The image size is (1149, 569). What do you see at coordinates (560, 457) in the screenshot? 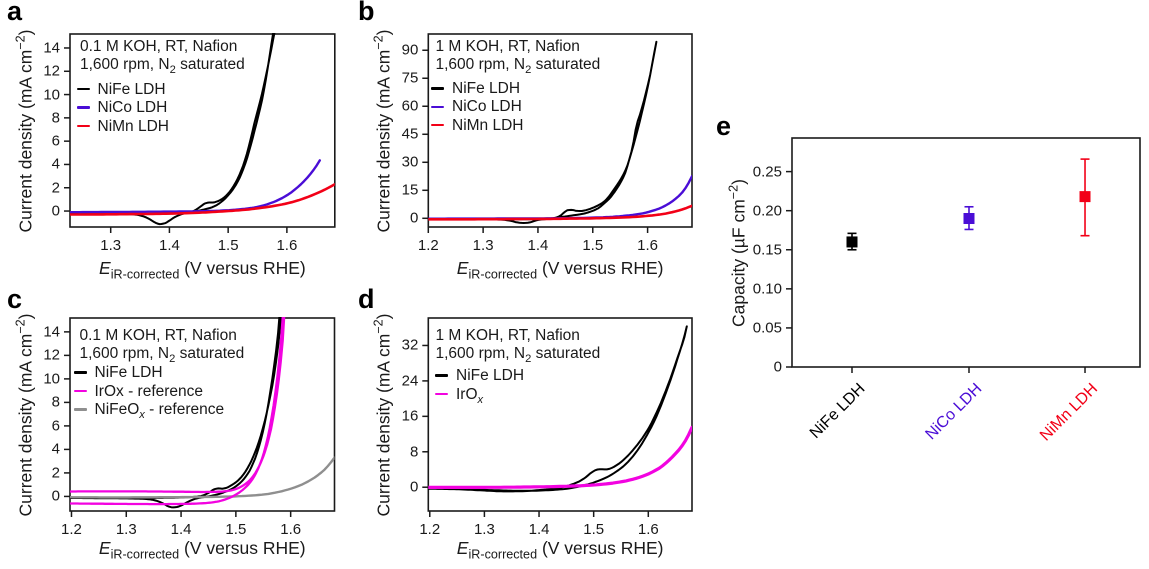
I see `series-irox` at bounding box center [560, 457].